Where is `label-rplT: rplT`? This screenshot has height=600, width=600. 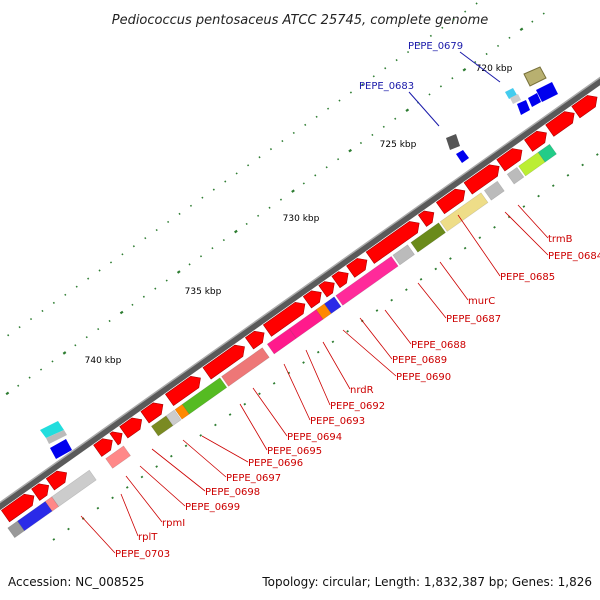
label-rplT: rplT is located at coordinates (148, 537).